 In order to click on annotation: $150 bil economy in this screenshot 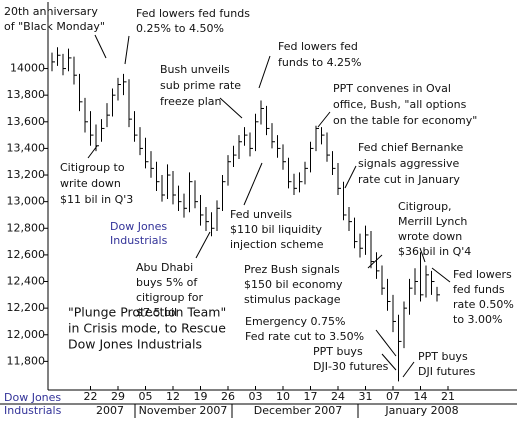, I will do `click(293, 284)`.